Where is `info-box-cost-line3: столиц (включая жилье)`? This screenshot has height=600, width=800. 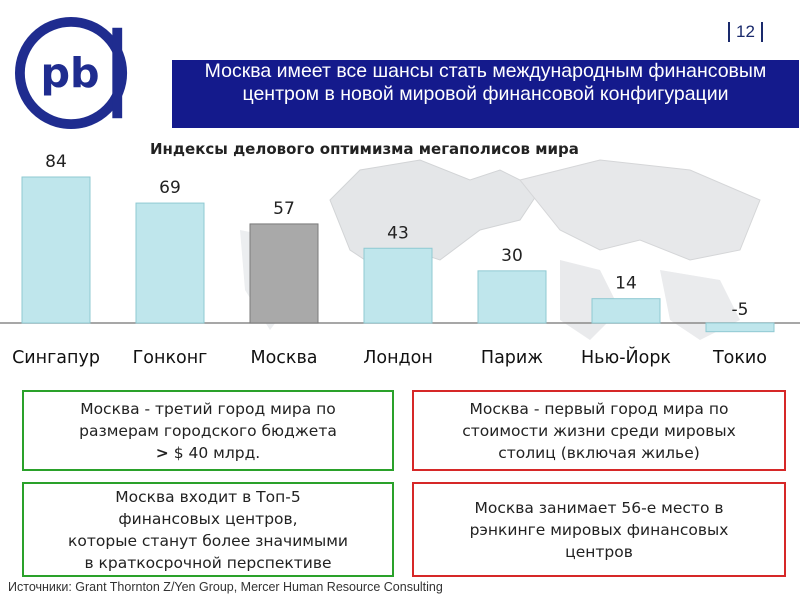
info-box-cost-line3: столиц (включая жилье) is located at coordinates (599, 452).